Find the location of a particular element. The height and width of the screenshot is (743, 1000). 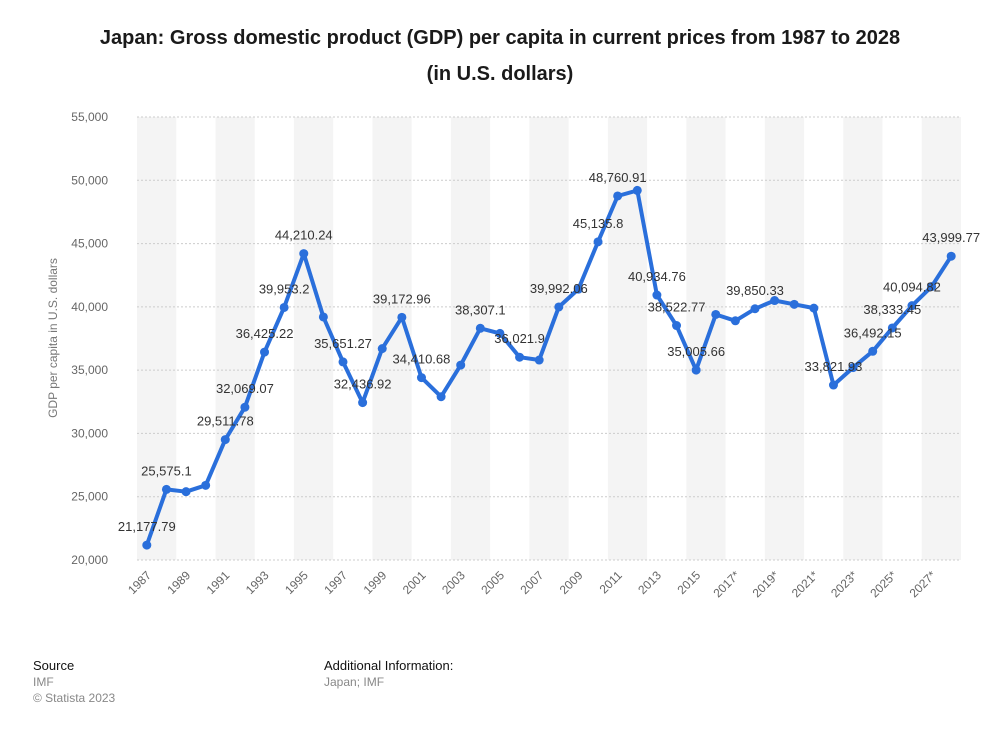

y-axis-label: GDP per capita in U.S. dollars is located at coordinates (53, 338).